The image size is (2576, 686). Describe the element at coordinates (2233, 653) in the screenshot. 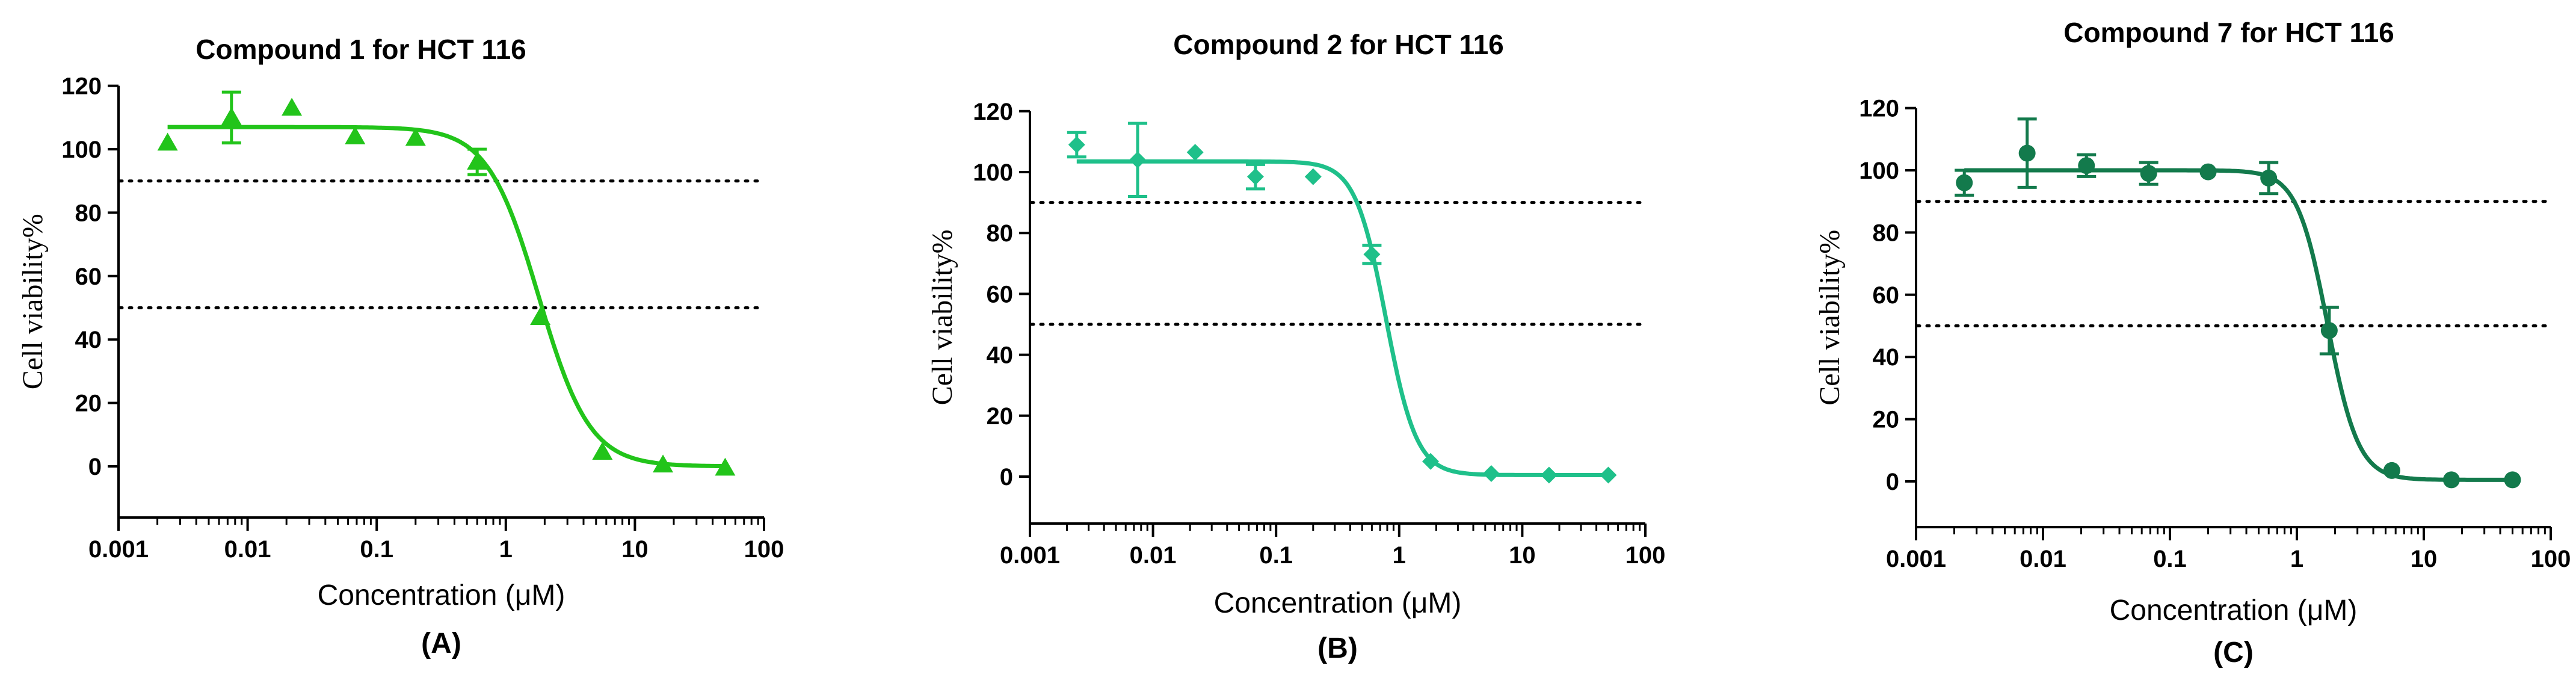

I see `panel-label: (C)` at that location.